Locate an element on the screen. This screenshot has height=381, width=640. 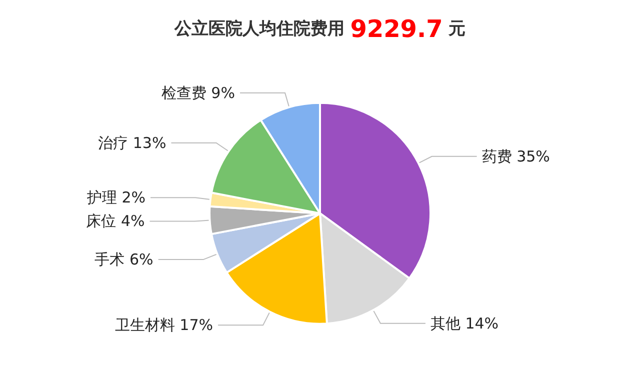
slice-label: 卫生材料 17% is located at coordinates (164, 325).